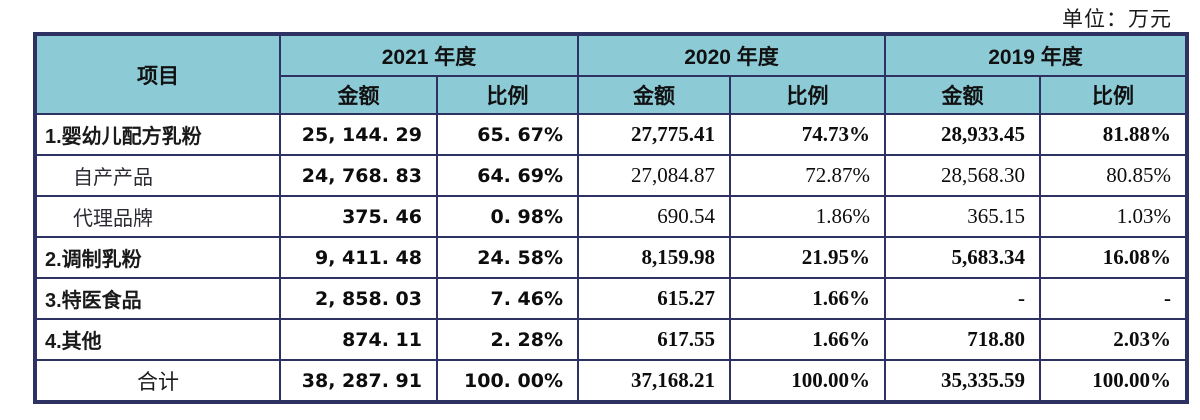 The height and width of the screenshot is (420, 1200). What do you see at coordinates (358, 381) in the screenshot?
I see `amount-cell-2021: 38, 287. 91` at bounding box center [358, 381].